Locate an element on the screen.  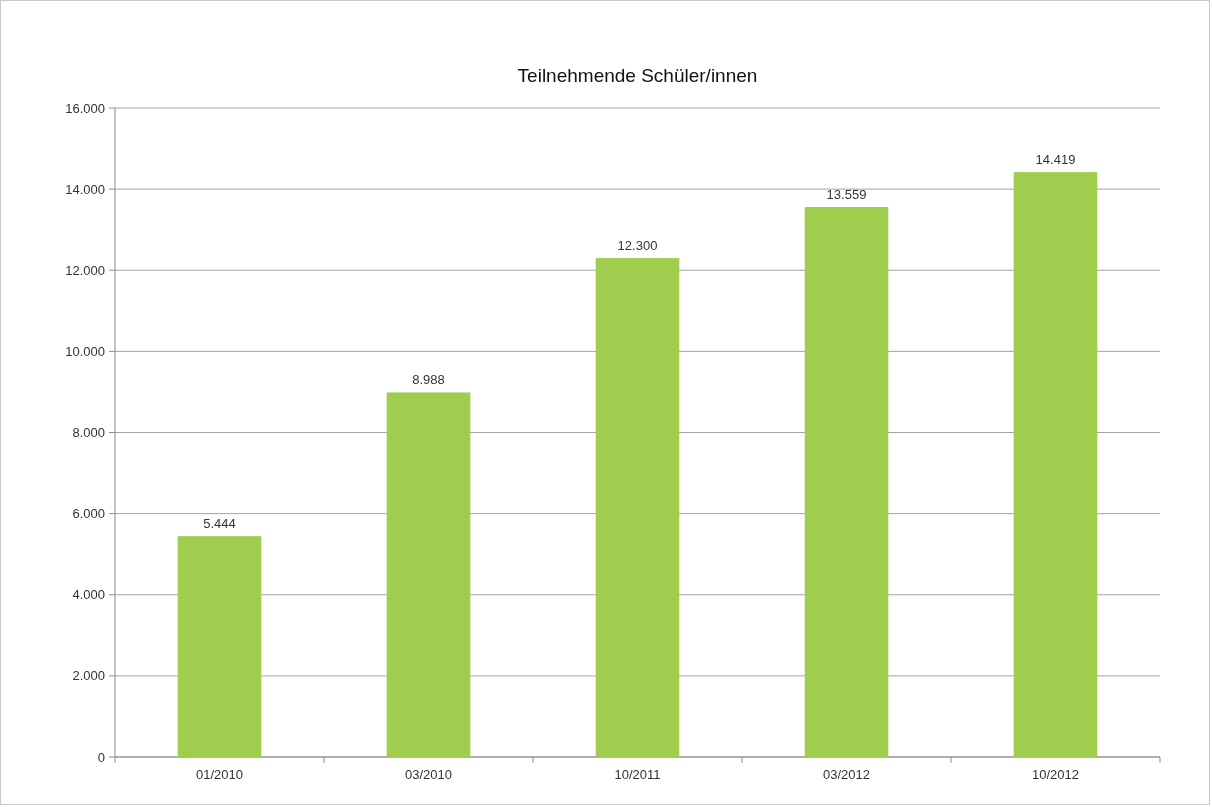
y-tick-label: 0 is located at coordinates (101, 757).